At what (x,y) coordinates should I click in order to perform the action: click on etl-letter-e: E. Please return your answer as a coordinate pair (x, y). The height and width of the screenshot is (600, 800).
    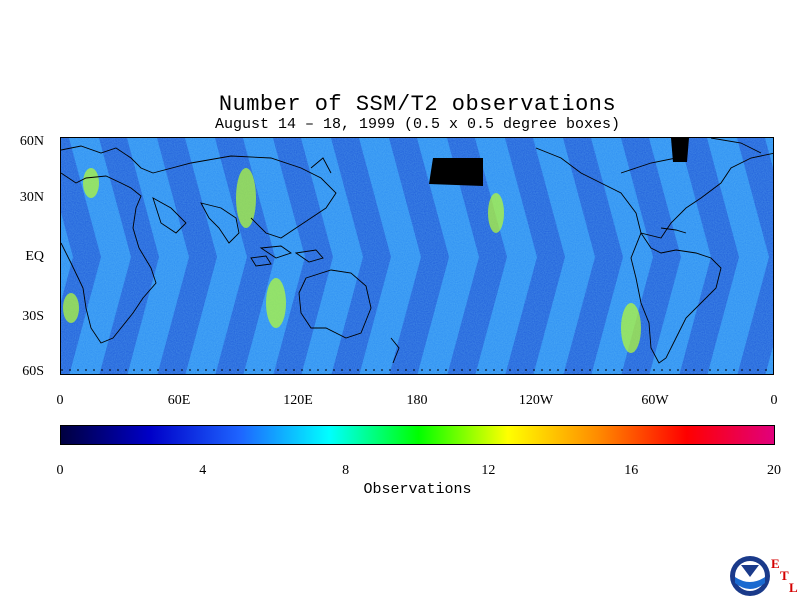
    Looking at the image, I should click on (775, 563).